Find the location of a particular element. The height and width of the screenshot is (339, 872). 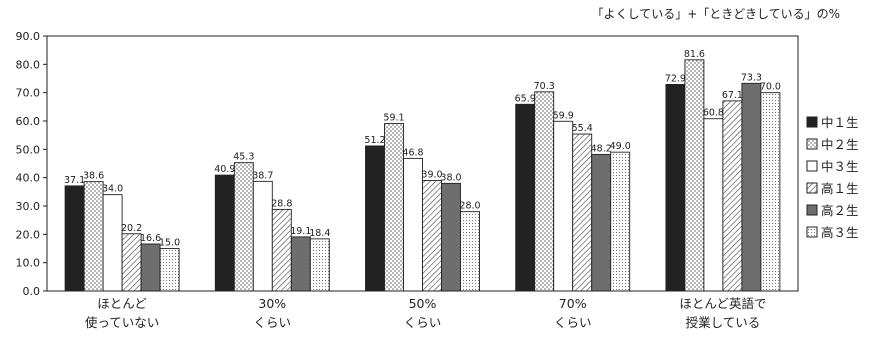

data-label: 48.2 is located at coordinates (601, 148).